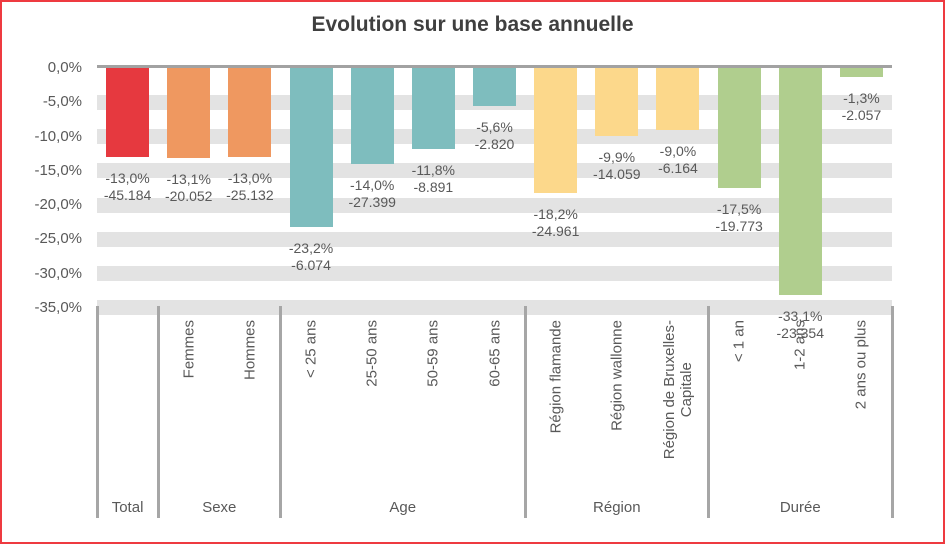 This screenshot has height=544, width=945. What do you see at coordinates (800, 324) in the screenshot?
I see `bar-value-label: -33,1% -23.354` at bounding box center [800, 324].